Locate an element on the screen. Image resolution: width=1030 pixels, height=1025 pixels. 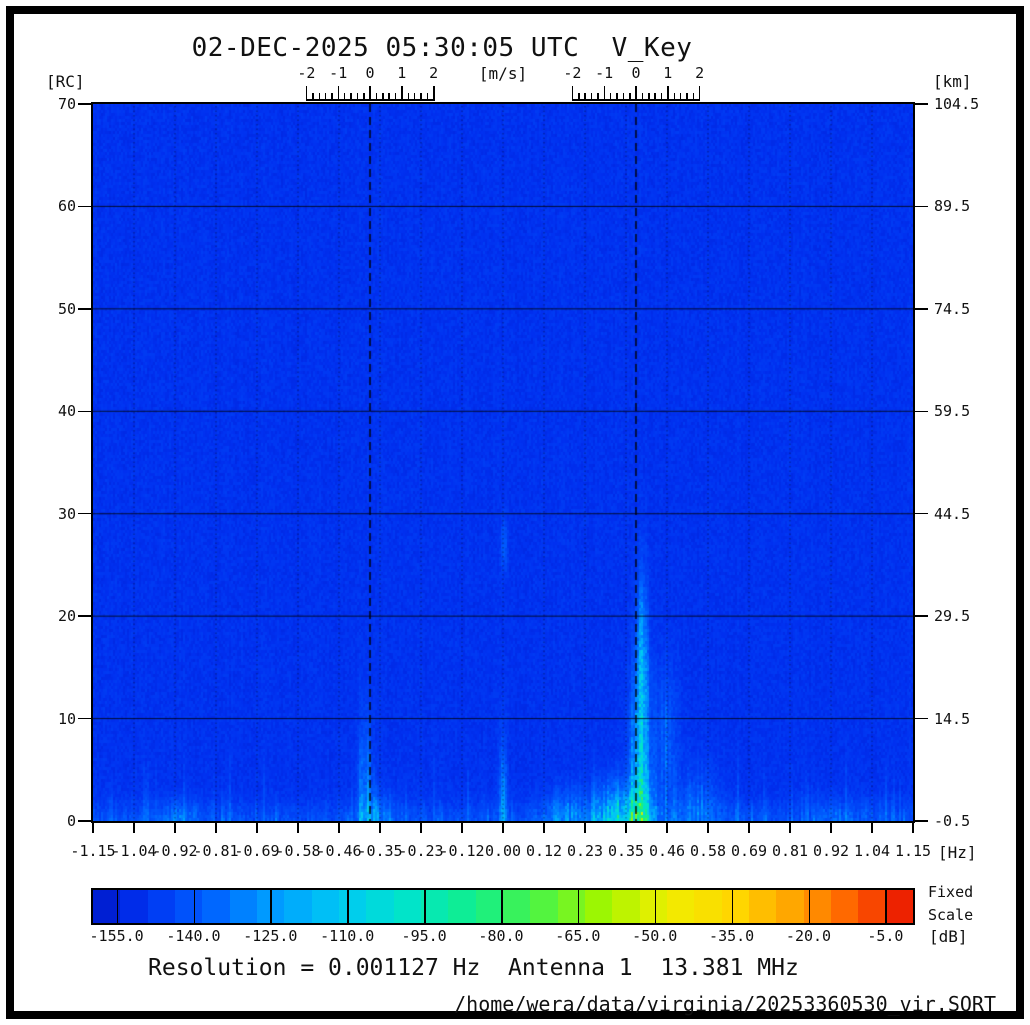
velocity-ruler-tick-label: -2 is located at coordinates (572, 73).